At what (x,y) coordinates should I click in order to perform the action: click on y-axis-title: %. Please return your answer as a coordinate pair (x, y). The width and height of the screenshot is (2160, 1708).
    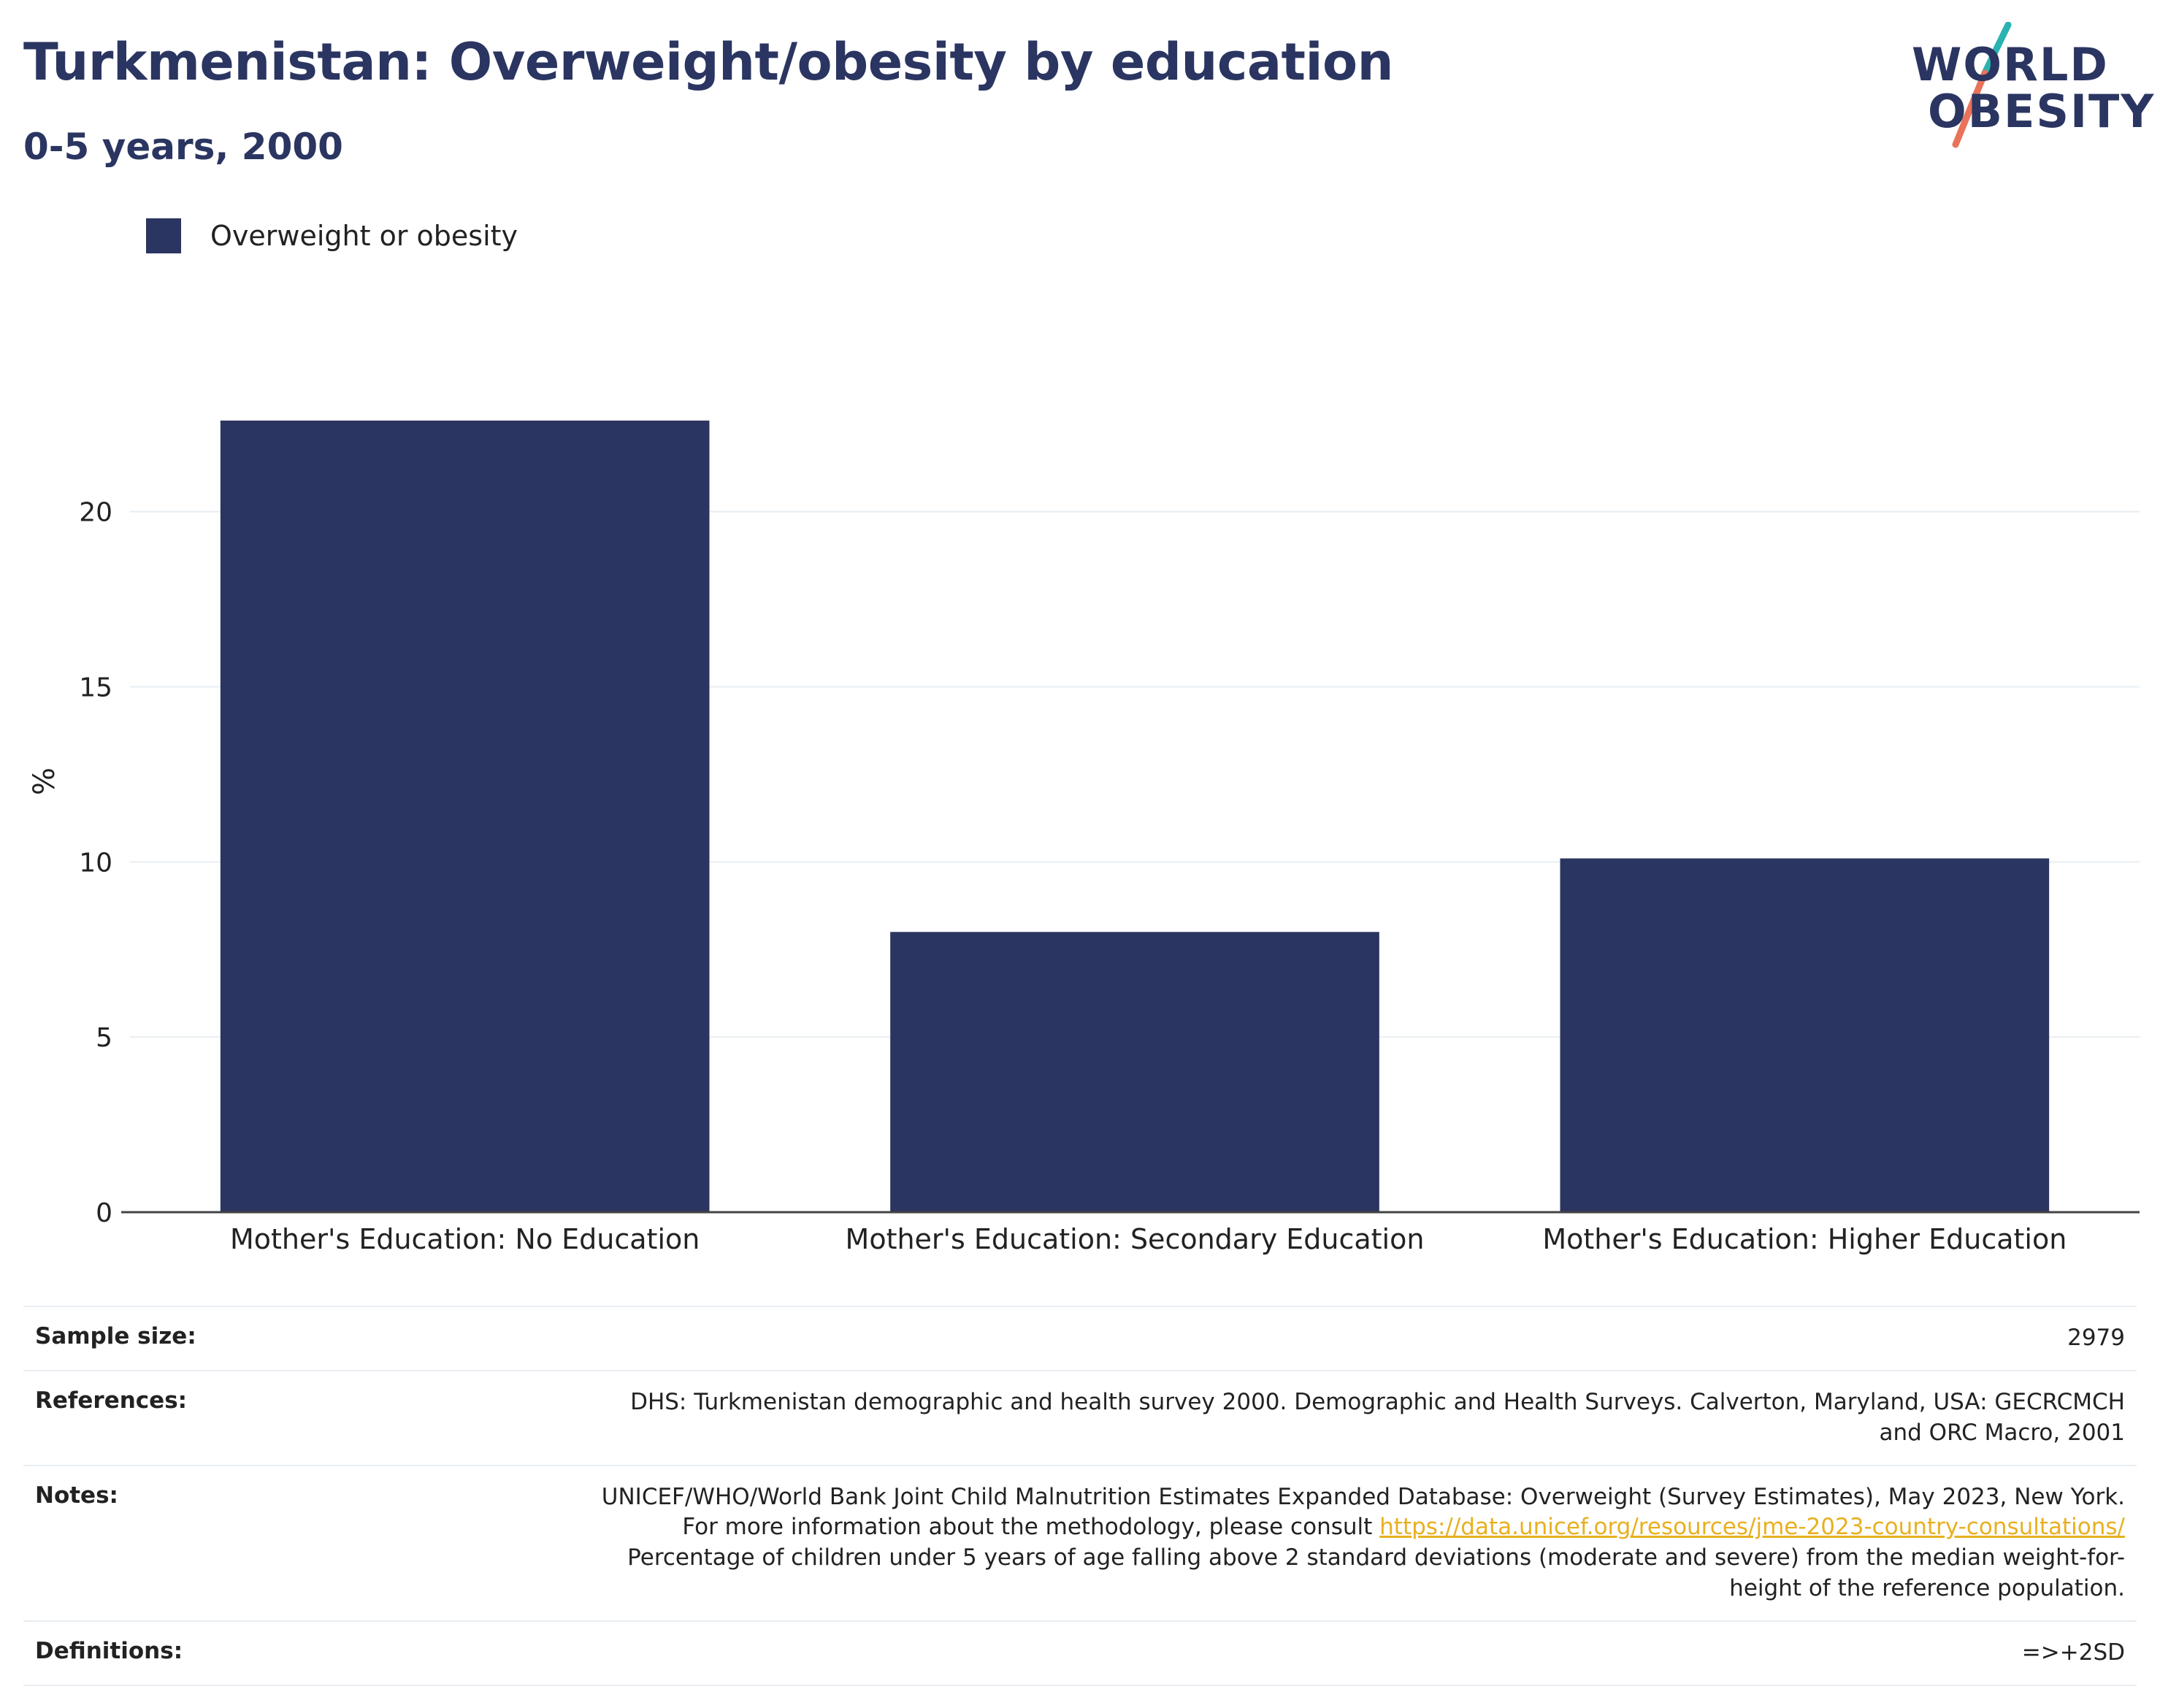
    Looking at the image, I should click on (44, 781).